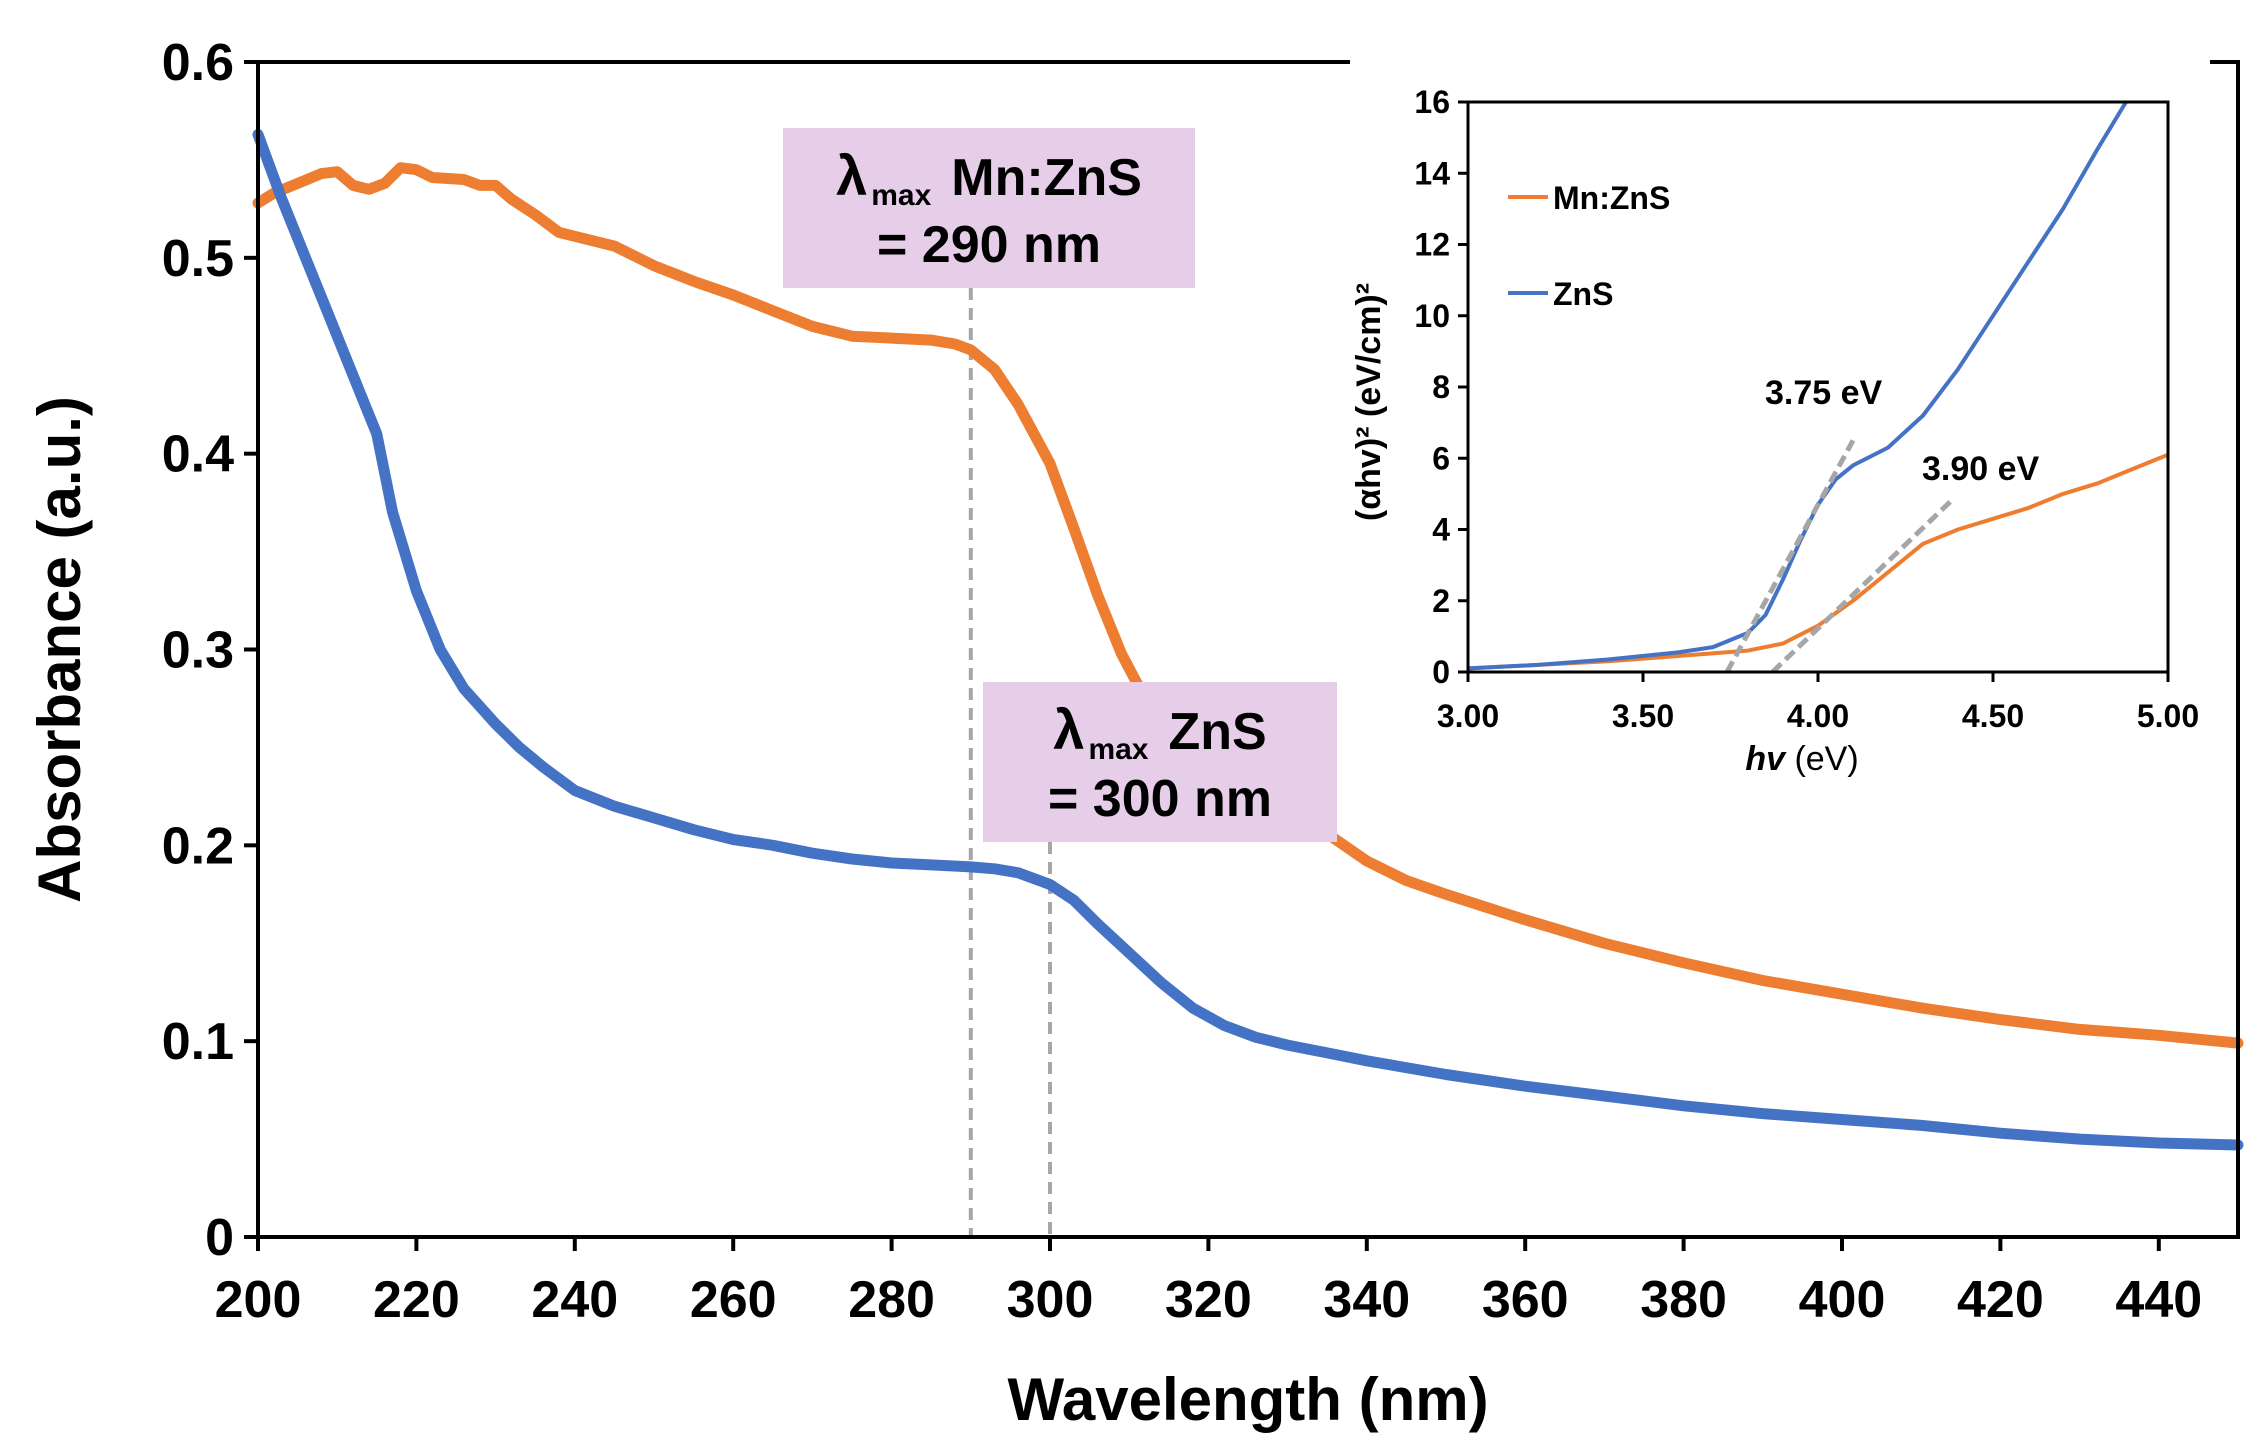 This screenshot has width=2258, height=1446. What do you see at coordinates (901, 195) in the screenshot?
I see `callout-mnzns-subscript: max` at bounding box center [901, 195].